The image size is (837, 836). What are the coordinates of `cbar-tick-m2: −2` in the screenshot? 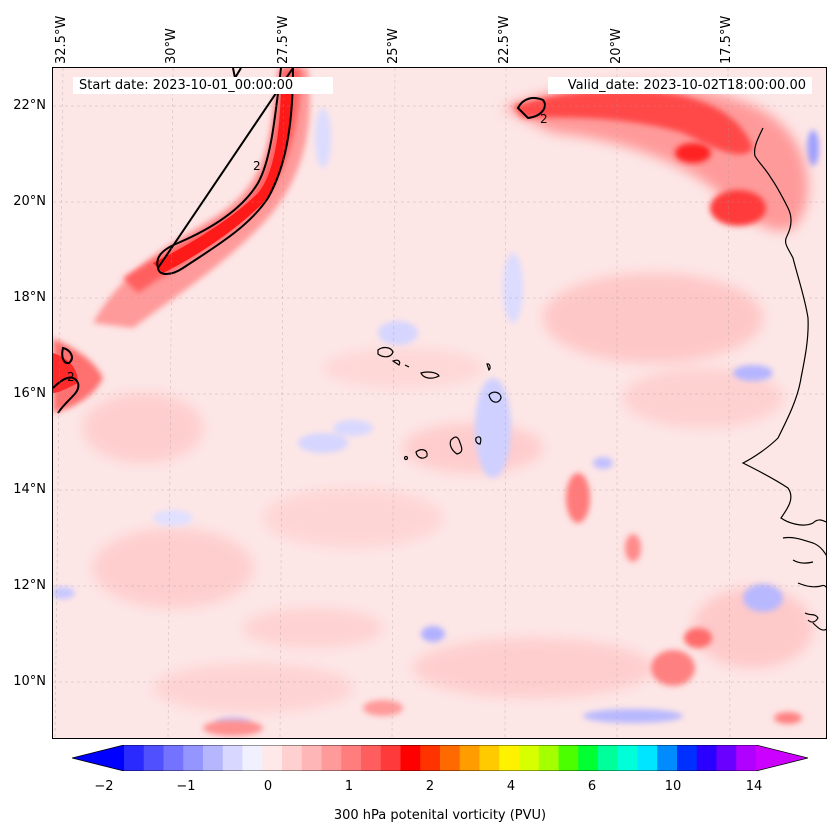 It's located at (104, 786).